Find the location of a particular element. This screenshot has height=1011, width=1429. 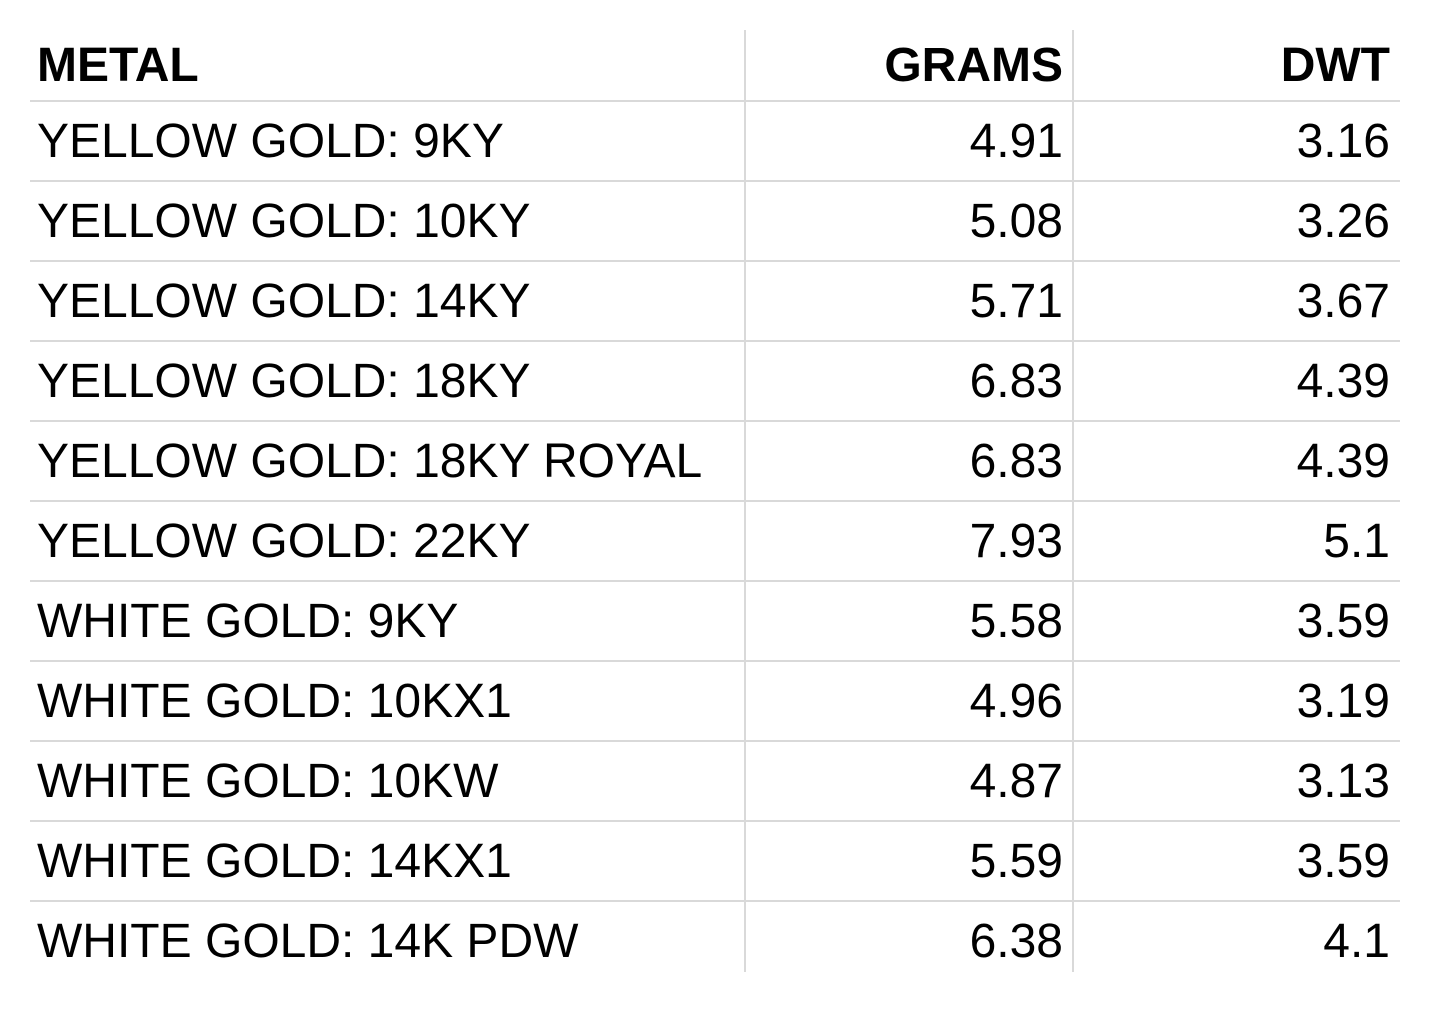

table-cell: YELLOW GOLD: 9KY is located at coordinates (270, 141).